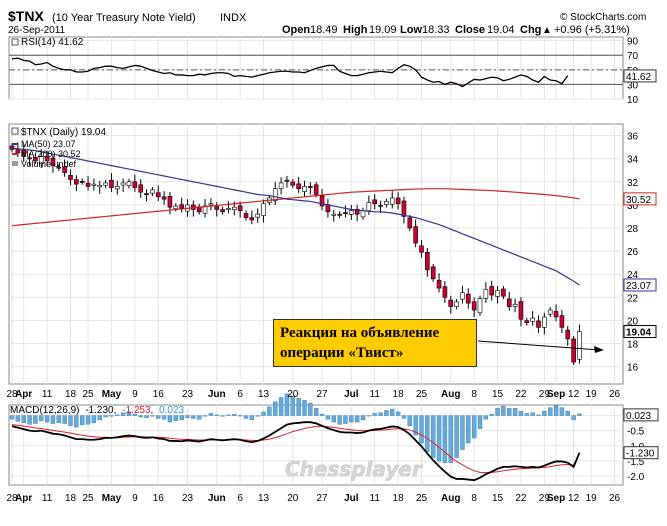 The image size is (667, 526). What do you see at coordinates (638, 416) in the screenshot?
I see `hist-last-value: 0.023` at bounding box center [638, 416].